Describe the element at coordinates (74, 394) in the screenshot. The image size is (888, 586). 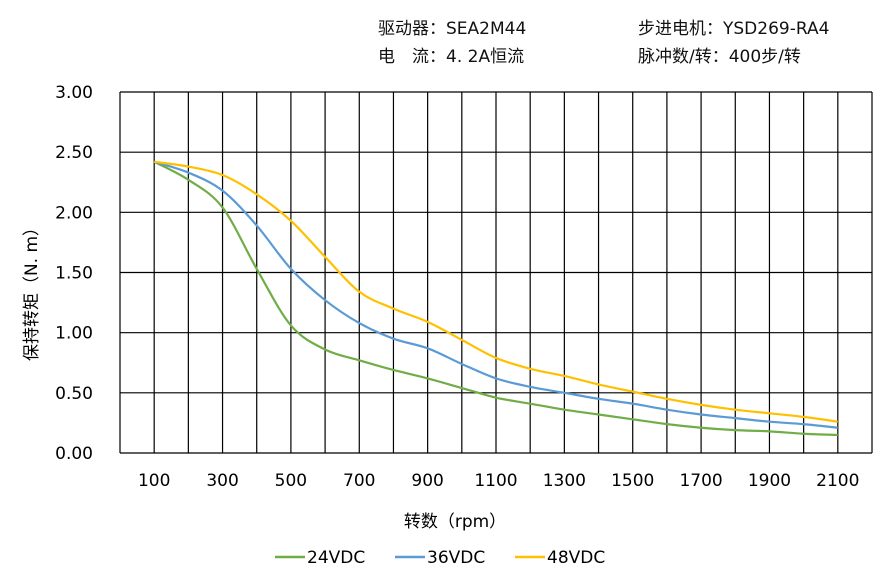
I see `y-tick-label: 0.50` at that location.